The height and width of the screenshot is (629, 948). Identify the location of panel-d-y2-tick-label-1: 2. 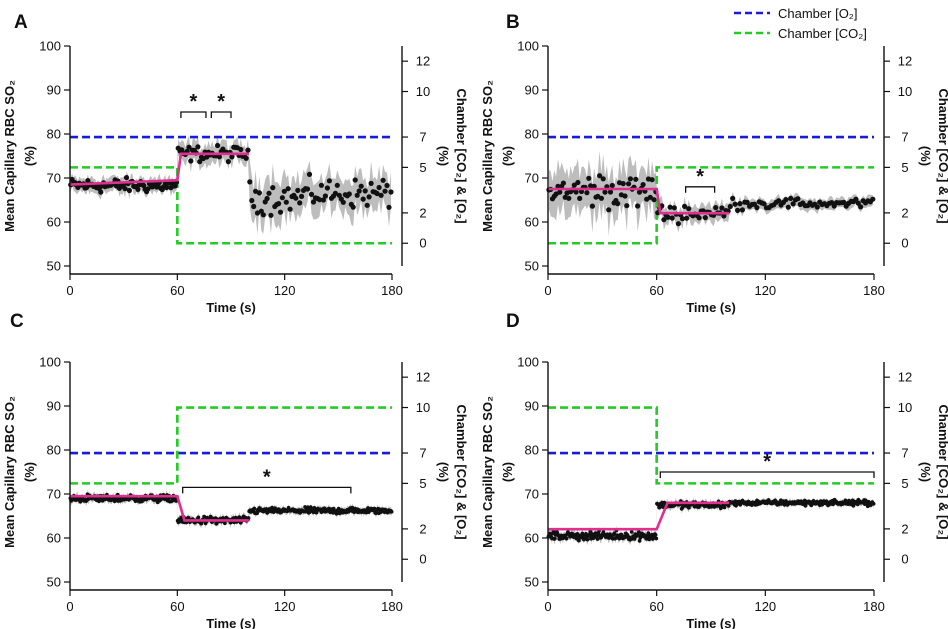
(904, 528).